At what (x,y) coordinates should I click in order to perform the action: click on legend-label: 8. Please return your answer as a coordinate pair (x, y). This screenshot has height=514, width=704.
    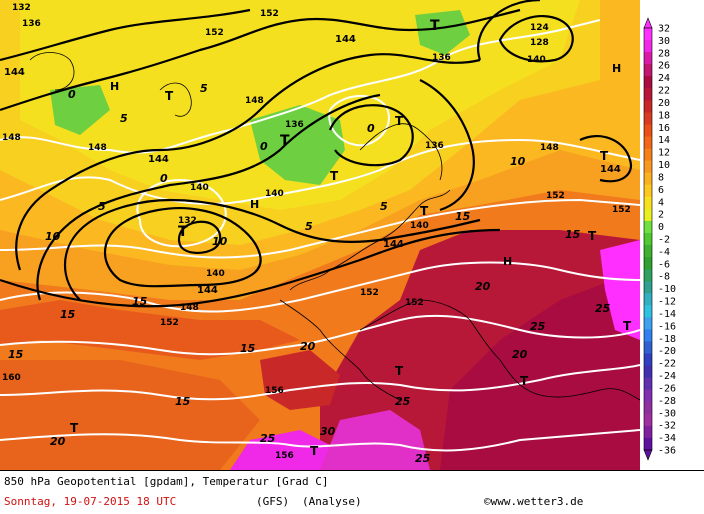
    Looking at the image, I should click on (661, 177).